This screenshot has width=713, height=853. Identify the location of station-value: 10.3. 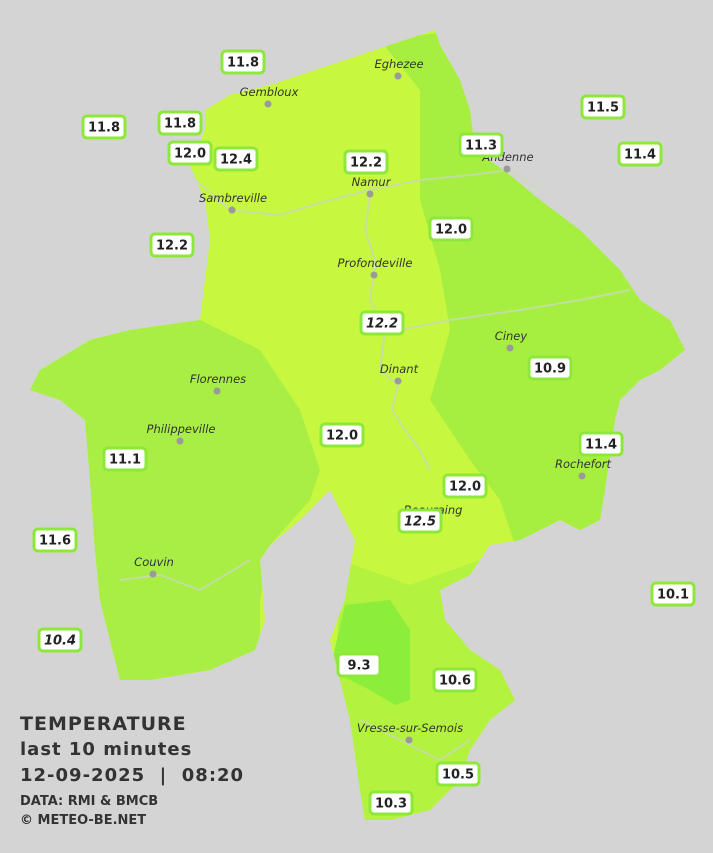
(391, 804).